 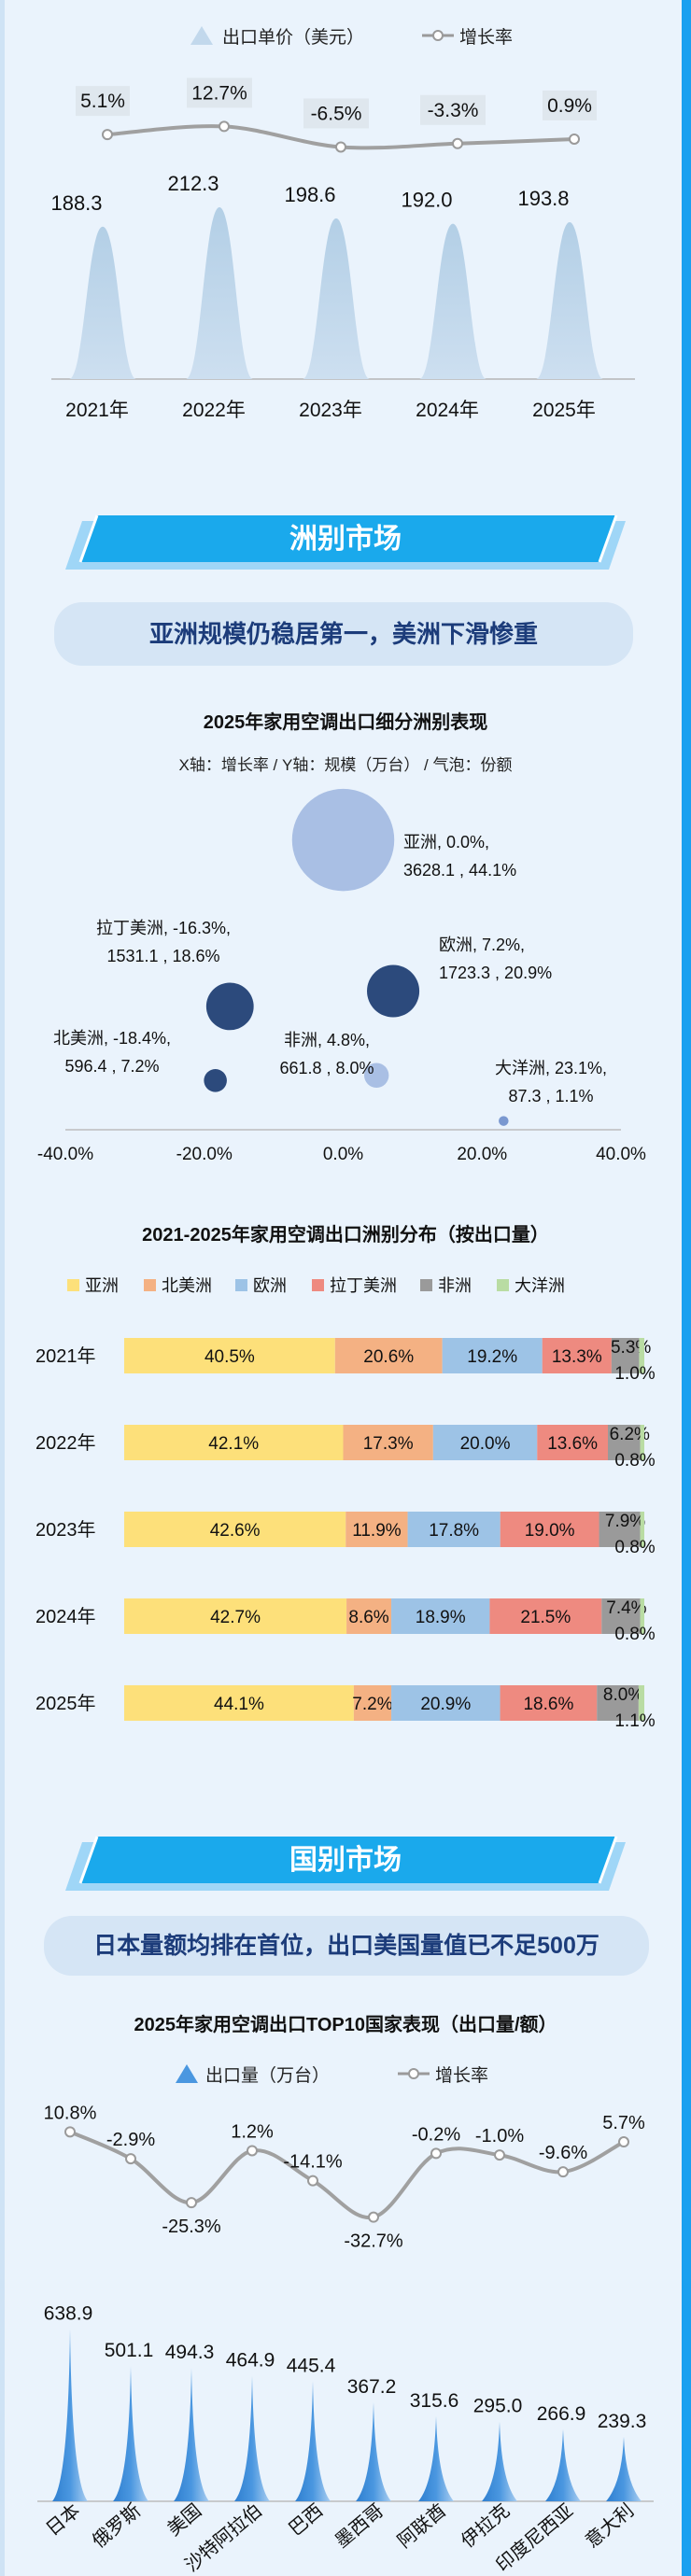 I want to click on country-tick-label: 巴西, so click(x=306, y=2520).